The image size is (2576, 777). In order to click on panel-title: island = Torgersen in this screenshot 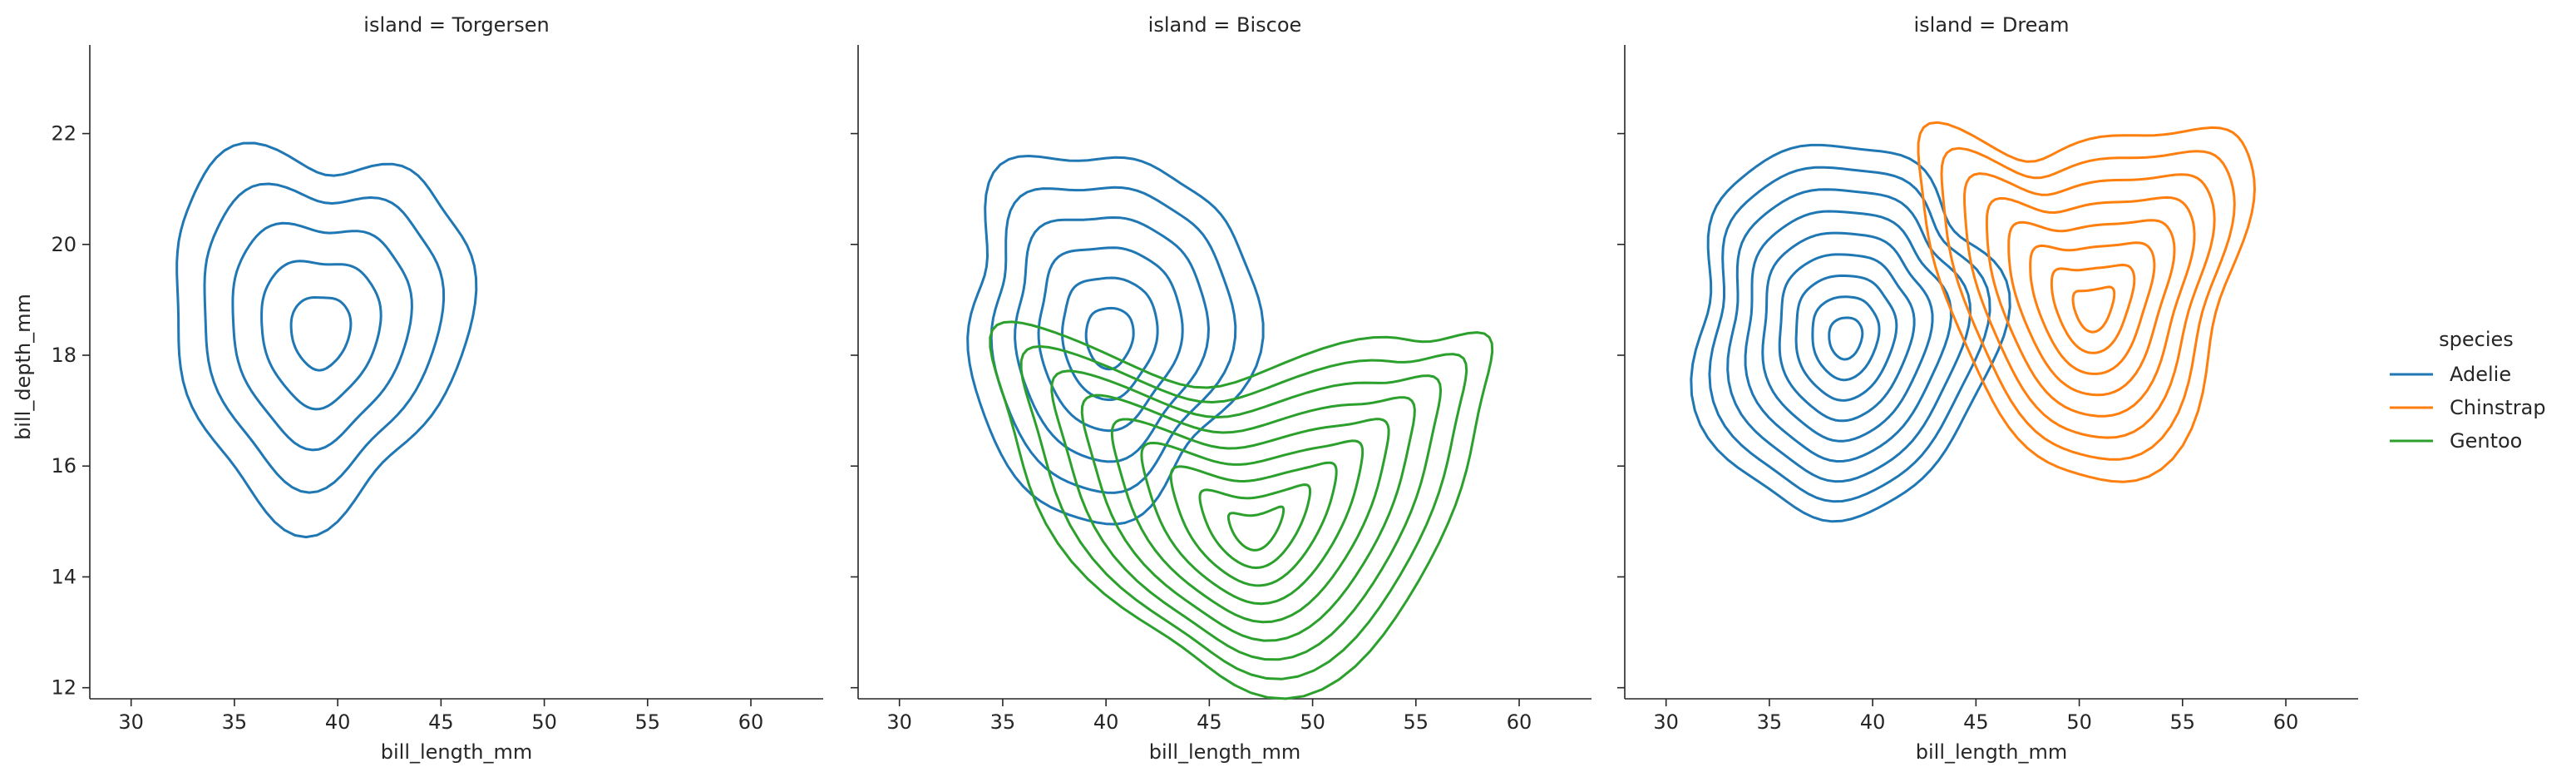, I will do `click(456, 25)`.